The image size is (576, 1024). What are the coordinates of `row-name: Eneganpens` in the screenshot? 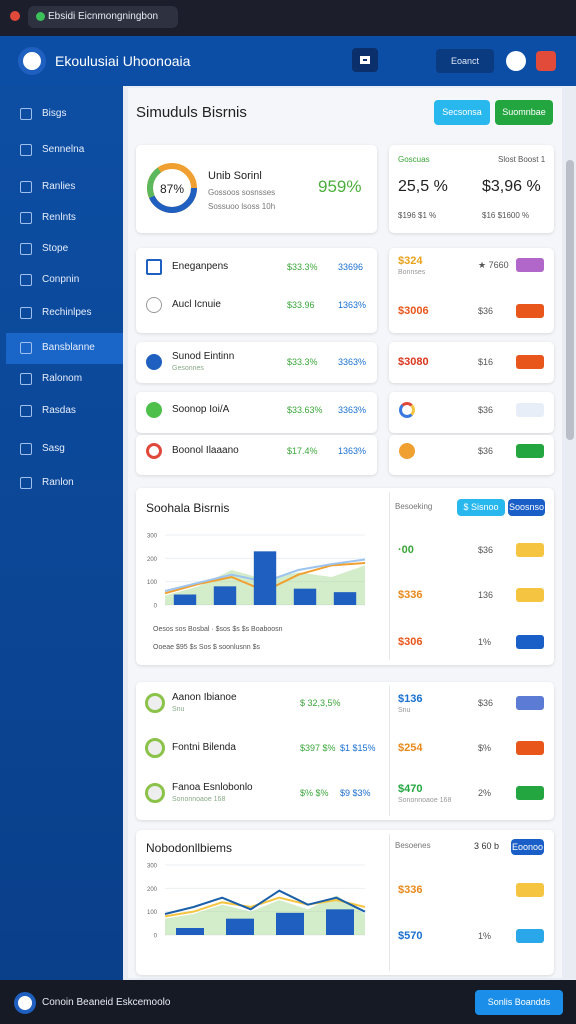 It's located at (200, 266).